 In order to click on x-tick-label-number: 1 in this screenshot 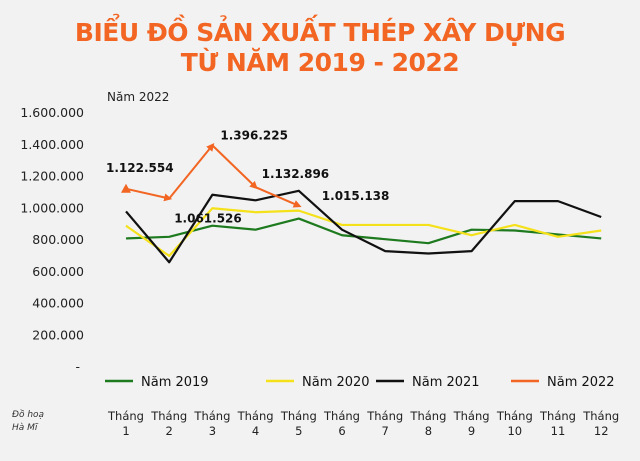, I will do `click(125, 431)`.